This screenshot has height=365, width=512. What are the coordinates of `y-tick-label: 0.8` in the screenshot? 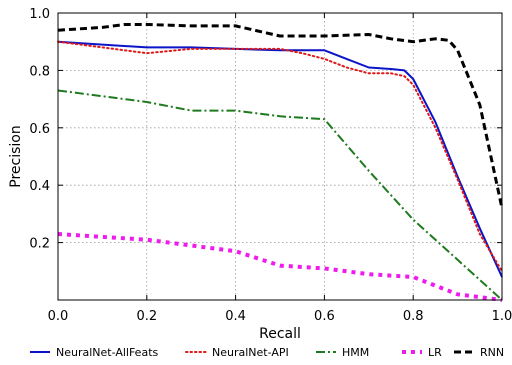 It's located at (39, 71).